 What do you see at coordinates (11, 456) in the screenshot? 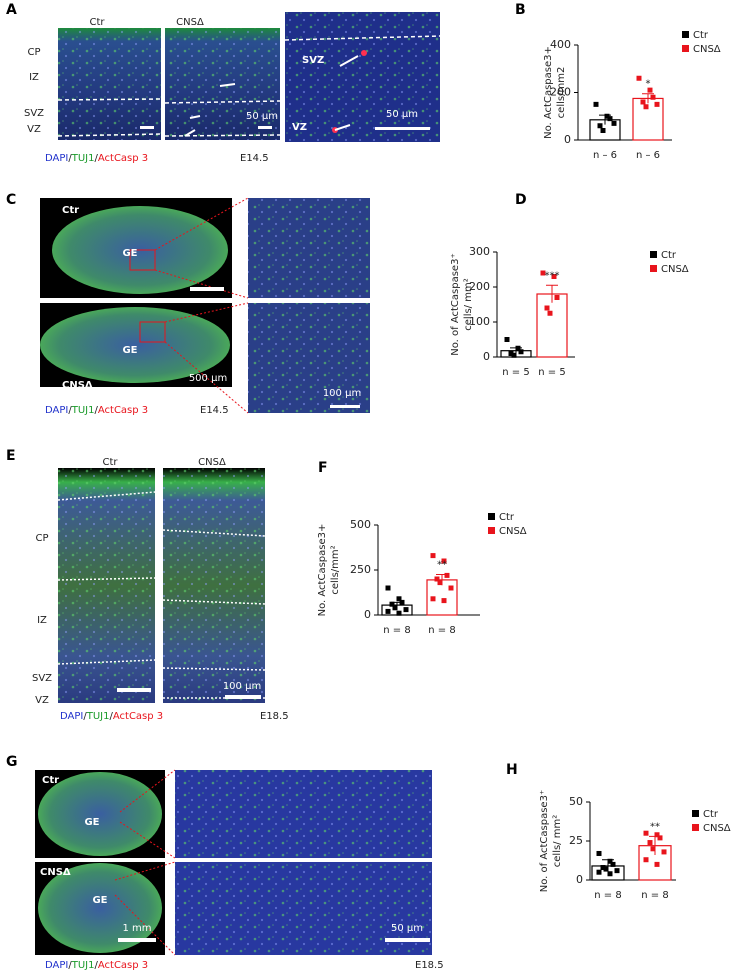
I see `panel-label: E` at bounding box center [11, 456].